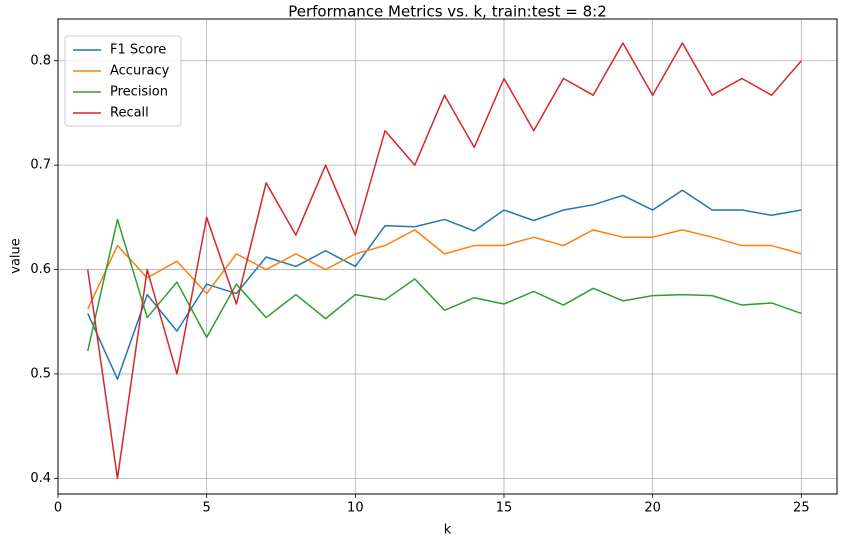 The image size is (846, 547). What do you see at coordinates (129, 113) in the screenshot?
I see `legend-label-recall: Recall` at bounding box center [129, 113].